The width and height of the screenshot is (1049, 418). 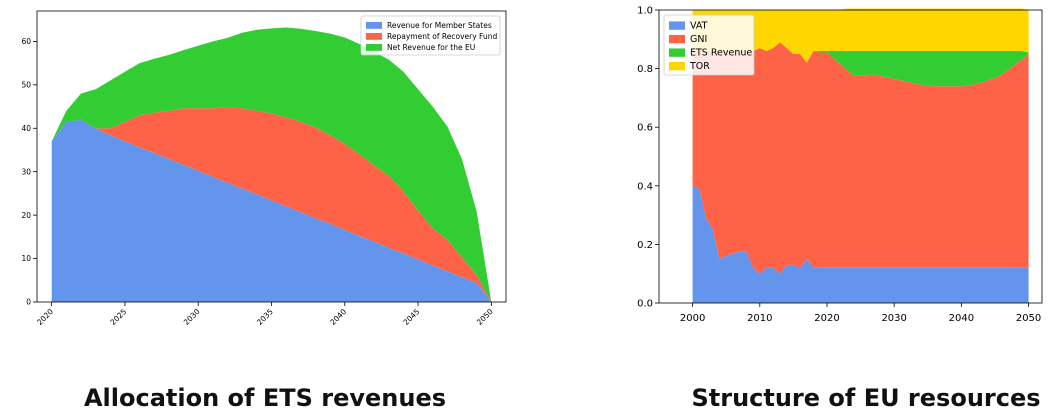 I want to click on legend-label-vat: VAT, so click(x=699, y=26).